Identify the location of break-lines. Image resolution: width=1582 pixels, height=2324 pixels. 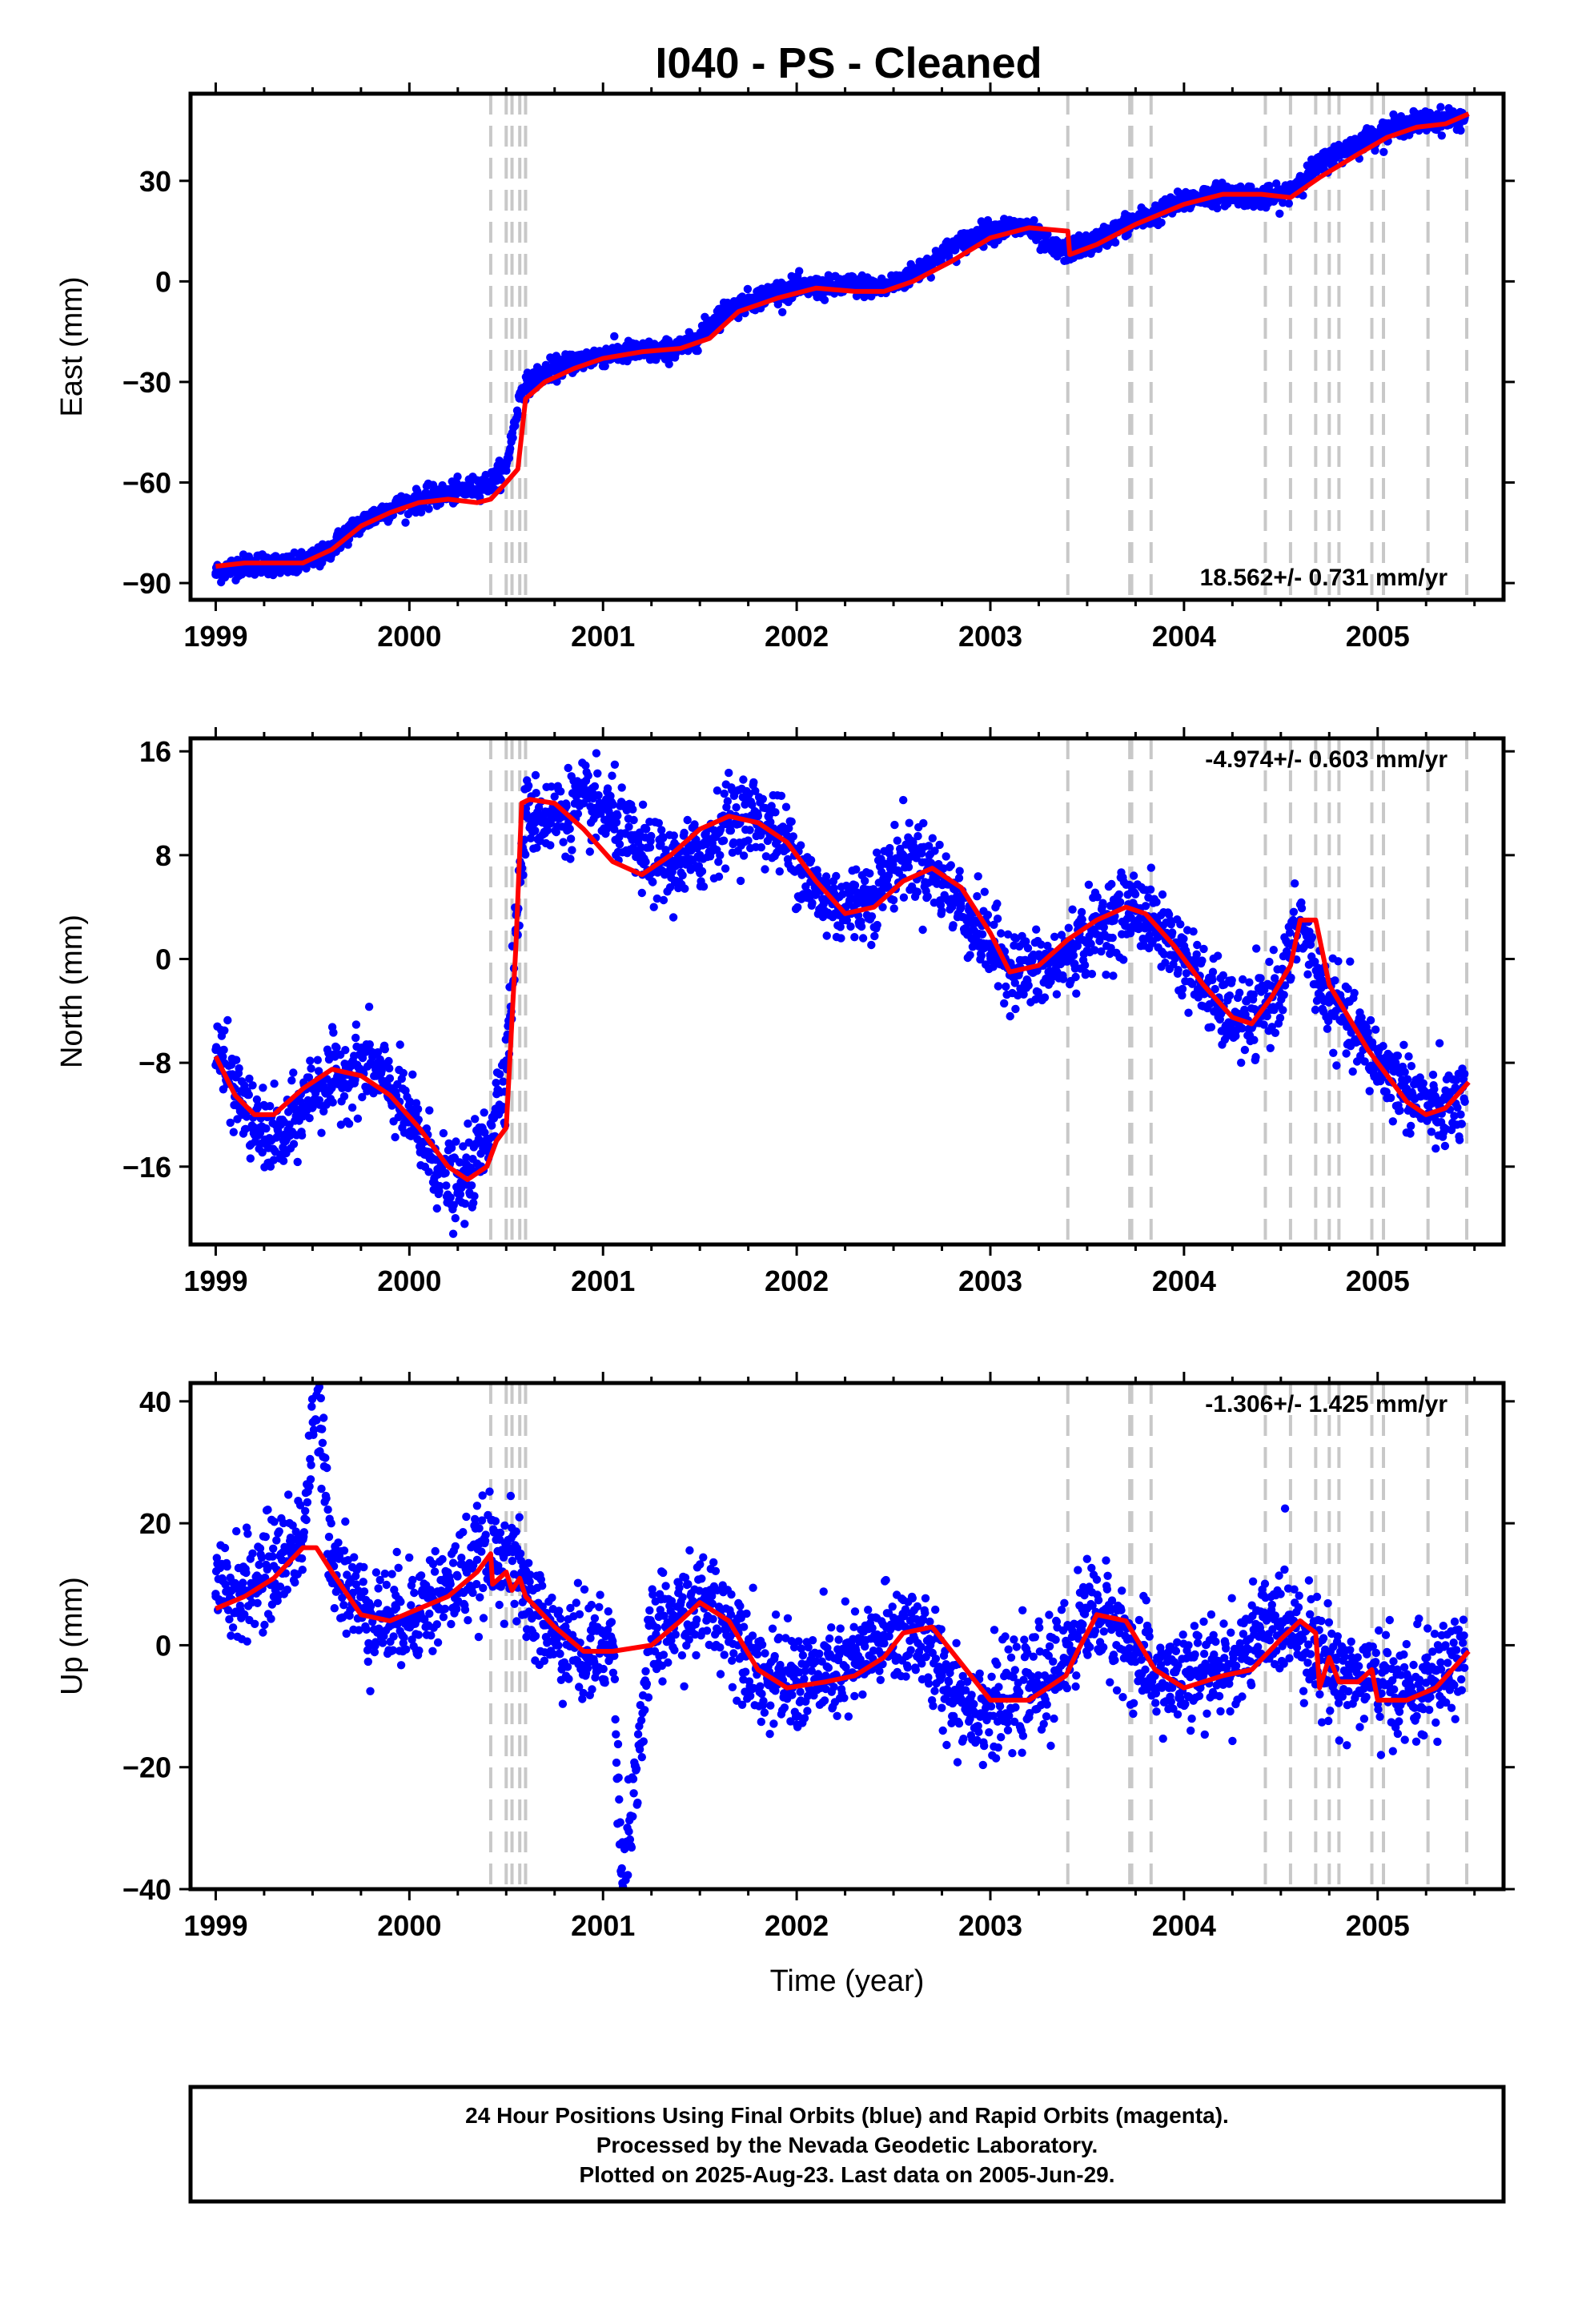
(979, 1636).